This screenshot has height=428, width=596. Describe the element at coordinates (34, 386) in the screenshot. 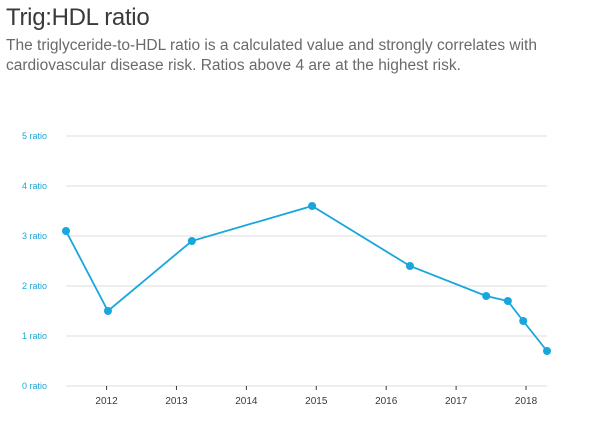

I see `y-tick-label: 0 ratio` at that location.